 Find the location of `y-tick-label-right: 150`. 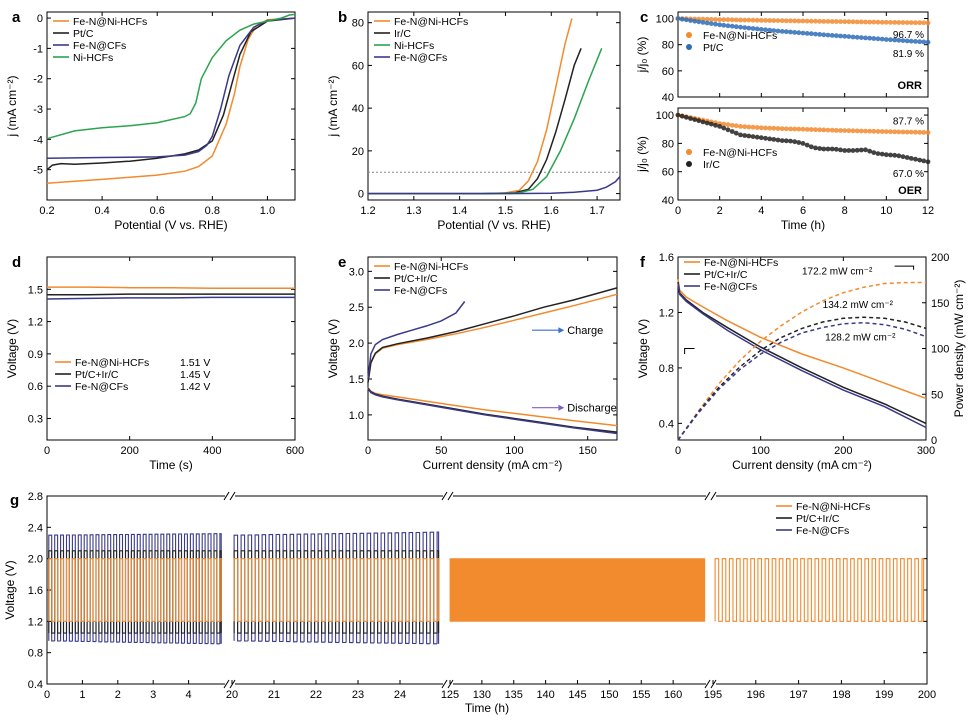

y-tick-label-right: 150 is located at coordinates (940, 304).